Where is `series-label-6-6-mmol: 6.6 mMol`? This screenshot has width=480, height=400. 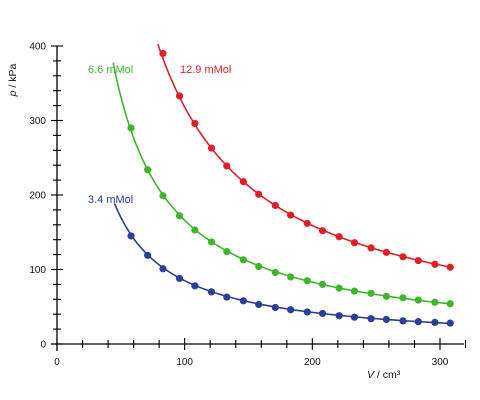 series-label-6-6-mmol: 6.6 mMol is located at coordinates (110, 70).